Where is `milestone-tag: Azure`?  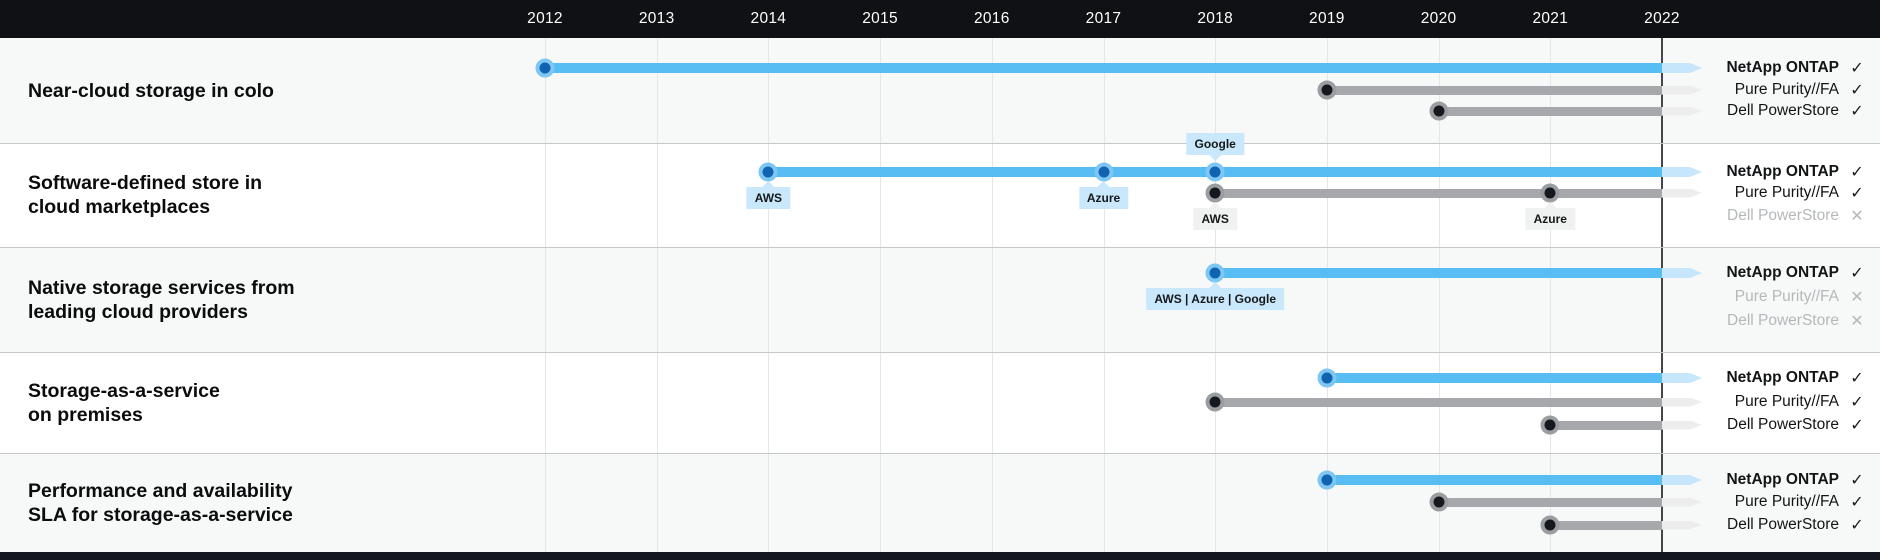
milestone-tag: Azure is located at coordinates (1103, 195).